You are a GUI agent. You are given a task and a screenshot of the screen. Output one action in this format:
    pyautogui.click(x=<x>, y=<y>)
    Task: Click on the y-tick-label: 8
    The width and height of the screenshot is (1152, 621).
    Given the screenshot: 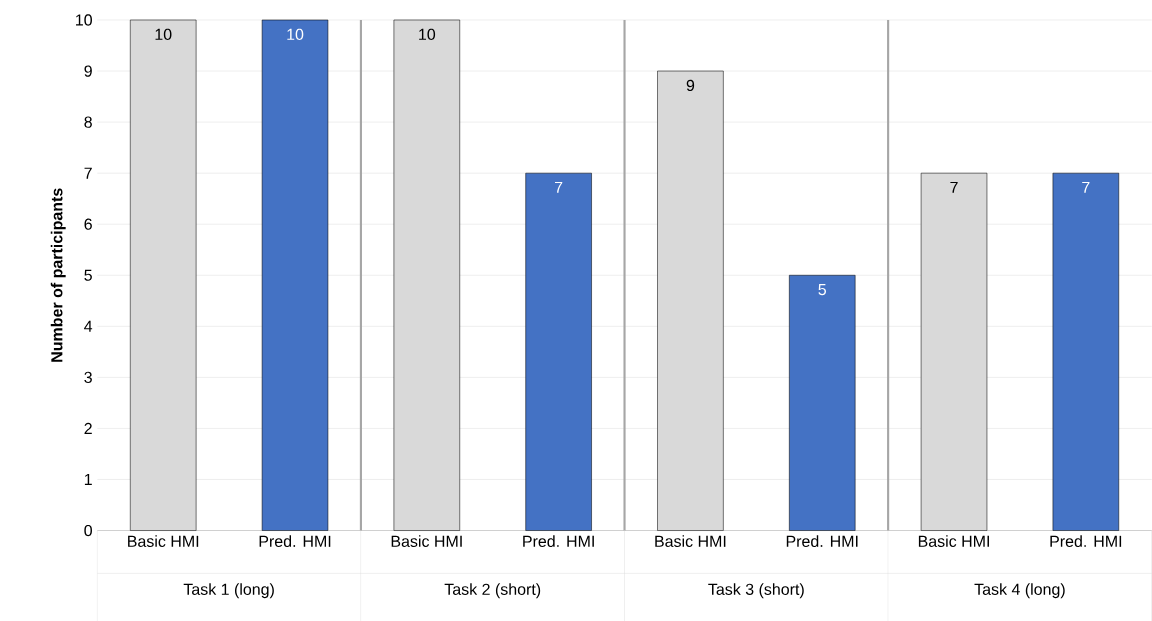 What is the action you would take?
    pyautogui.click(x=88, y=122)
    